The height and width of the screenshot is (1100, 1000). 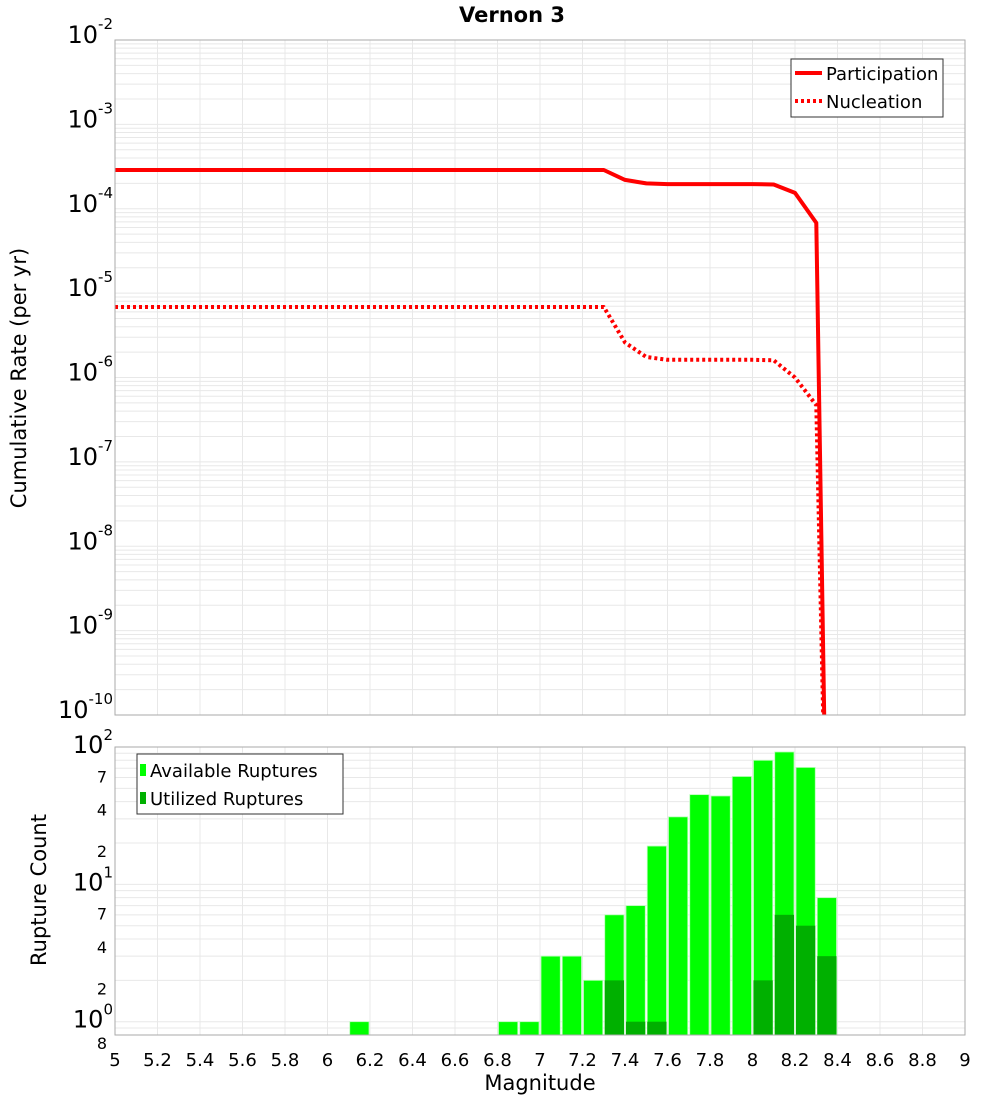 I want to click on x-tick-label: 5.8, so click(x=285, y=1060).